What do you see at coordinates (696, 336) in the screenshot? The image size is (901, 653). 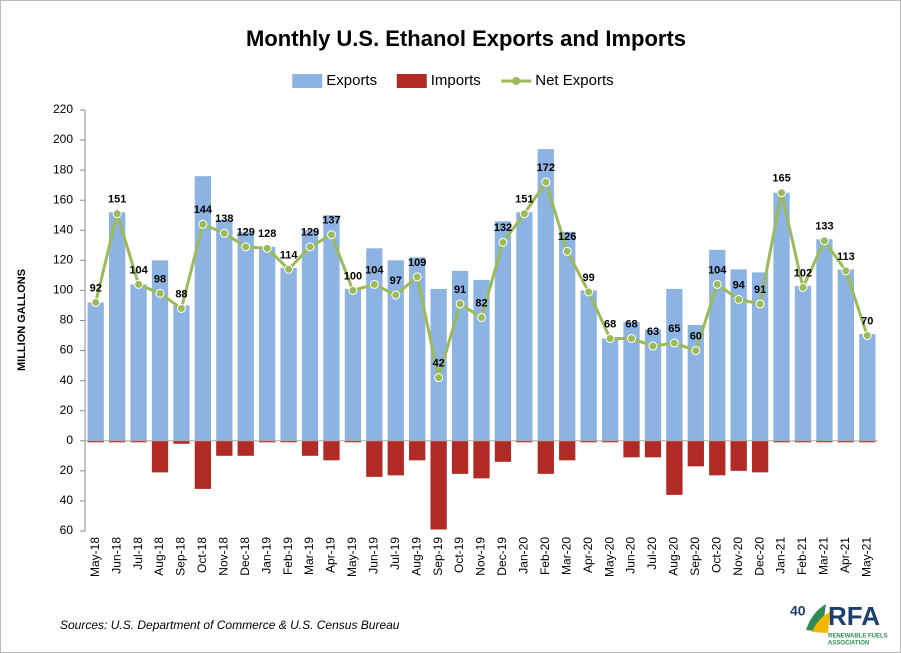 I see `data-label: 60` at bounding box center [696, 336].